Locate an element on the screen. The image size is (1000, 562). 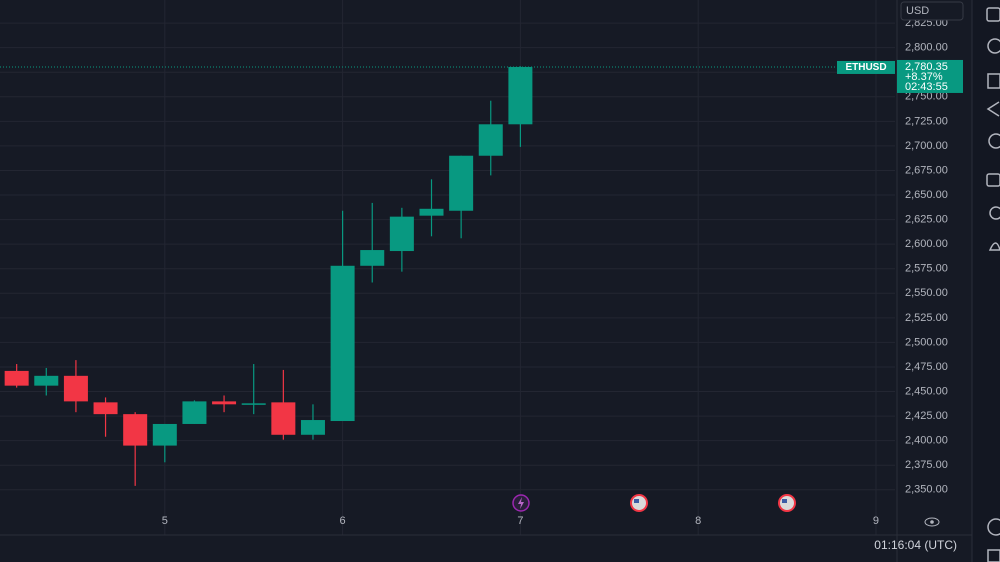
price-badge is located at coordinates (930, 76).